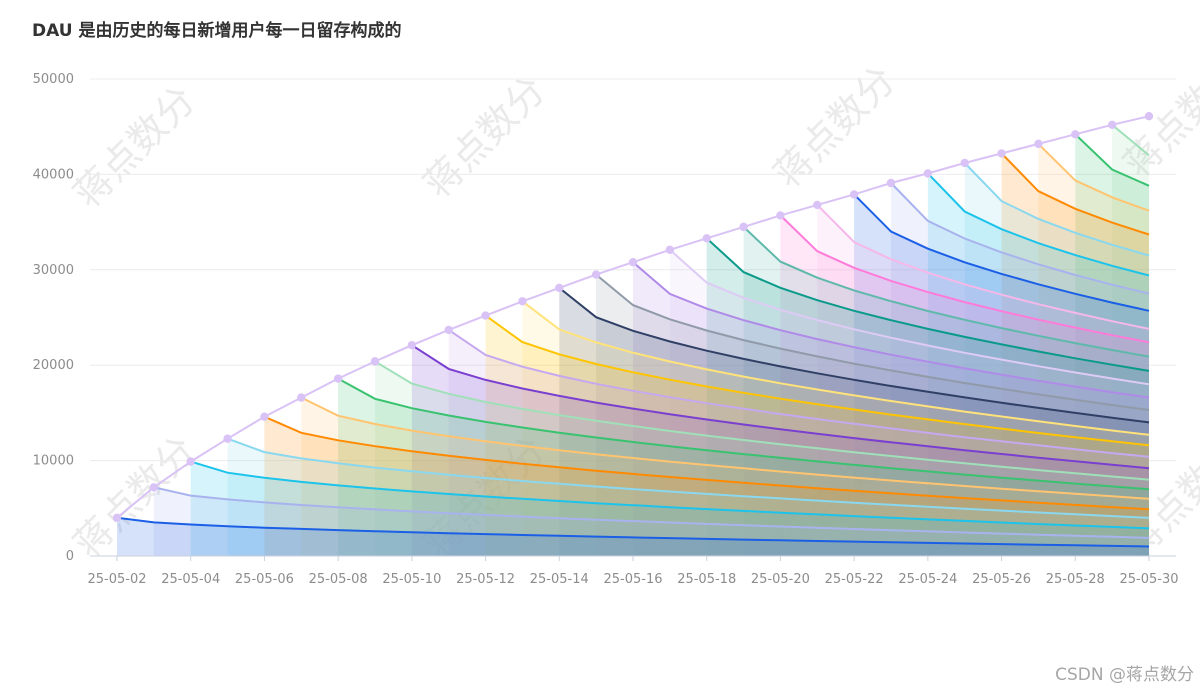 The height and width of the screenshot is (689, 1200). What do you see at coordinates (706, 579) in the screenshot?
I see `x-tick-label: 25-05-18` at bounding box center [706, 579].